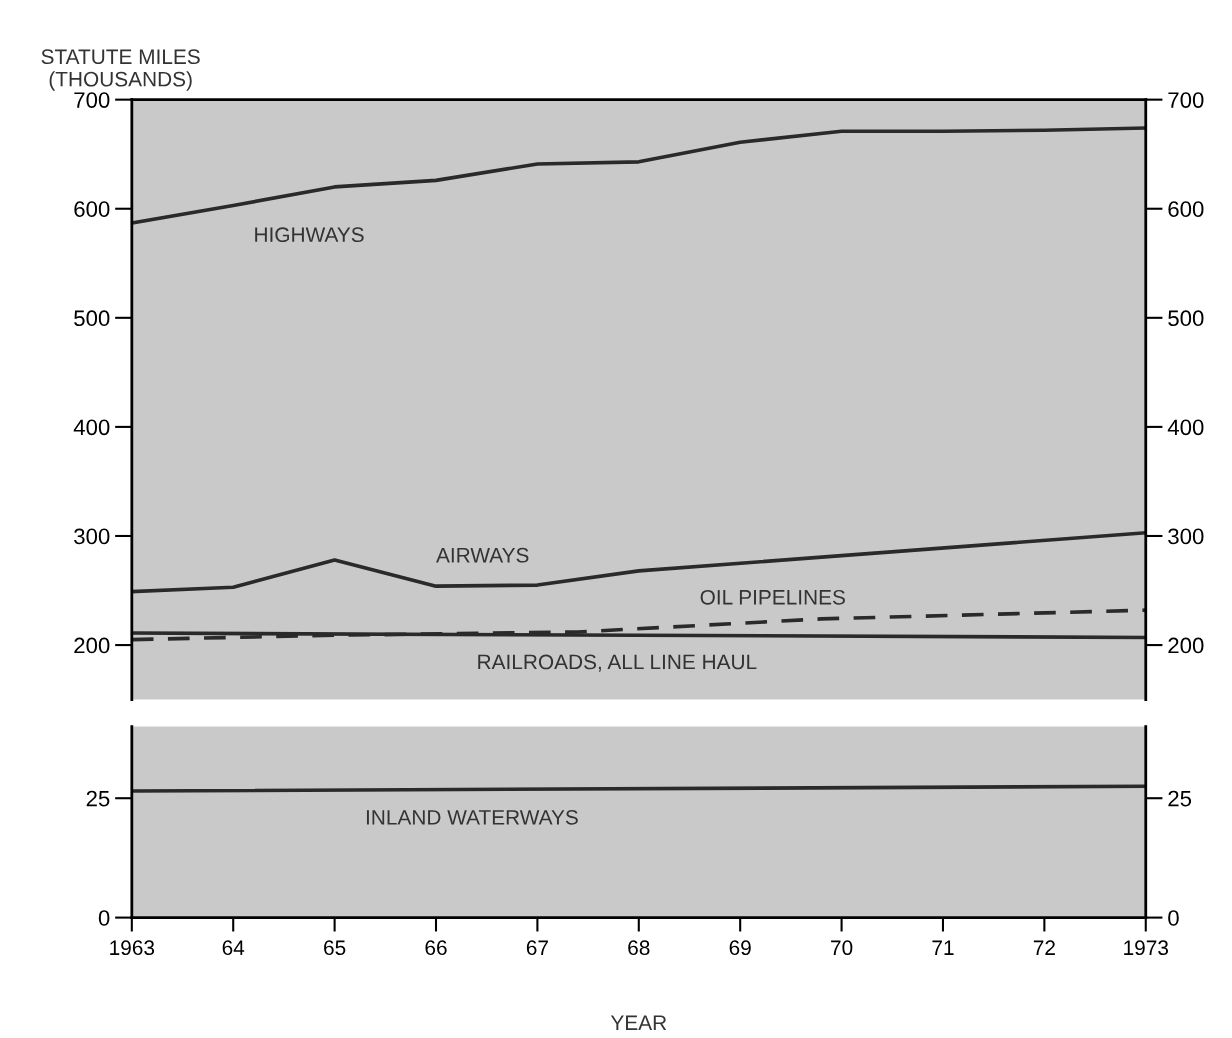  Describe the element at coordinates (92, 100) in the screenshot. I see `y-tick-label: 700` at that location.